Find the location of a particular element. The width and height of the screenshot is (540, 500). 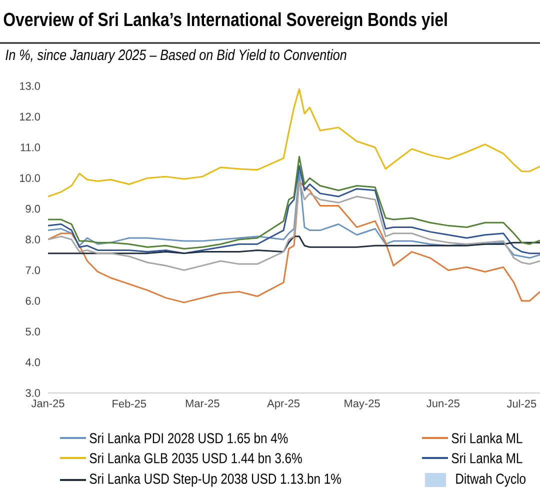

x-tick-label: Jan-25 is located at coordinates (47, 404).